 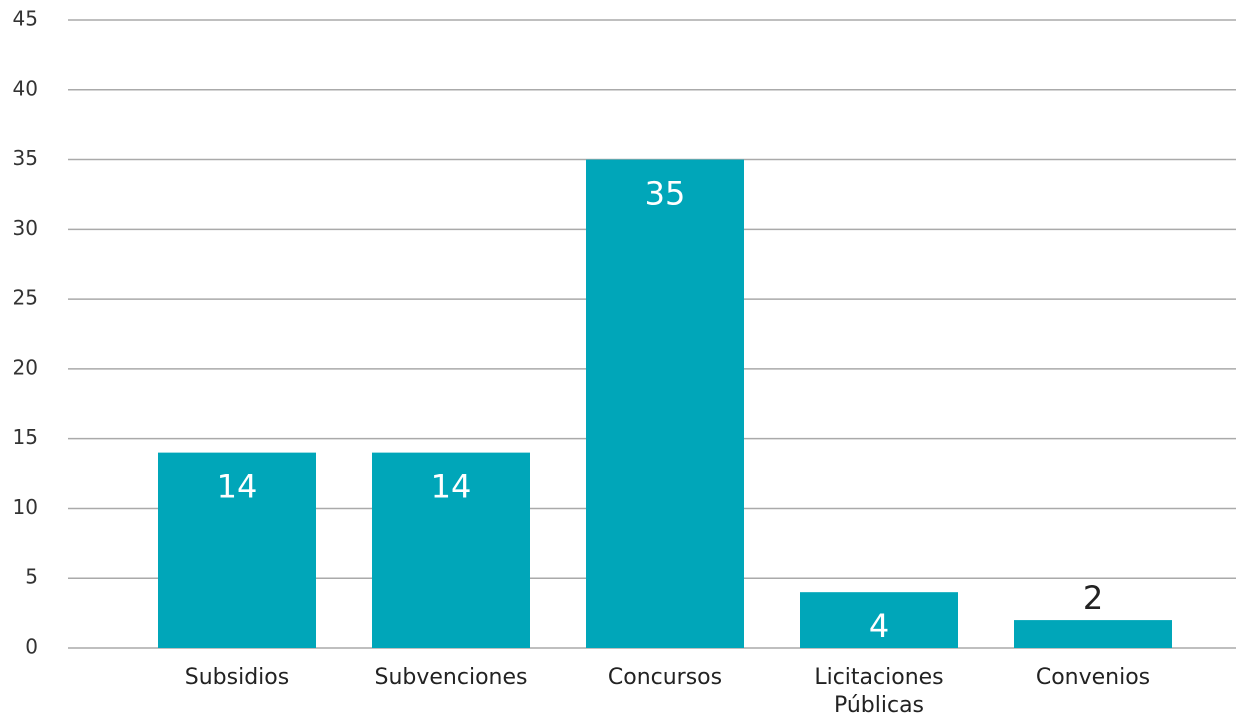 I want to click on data-label: 4, so click(x=879, y=626).